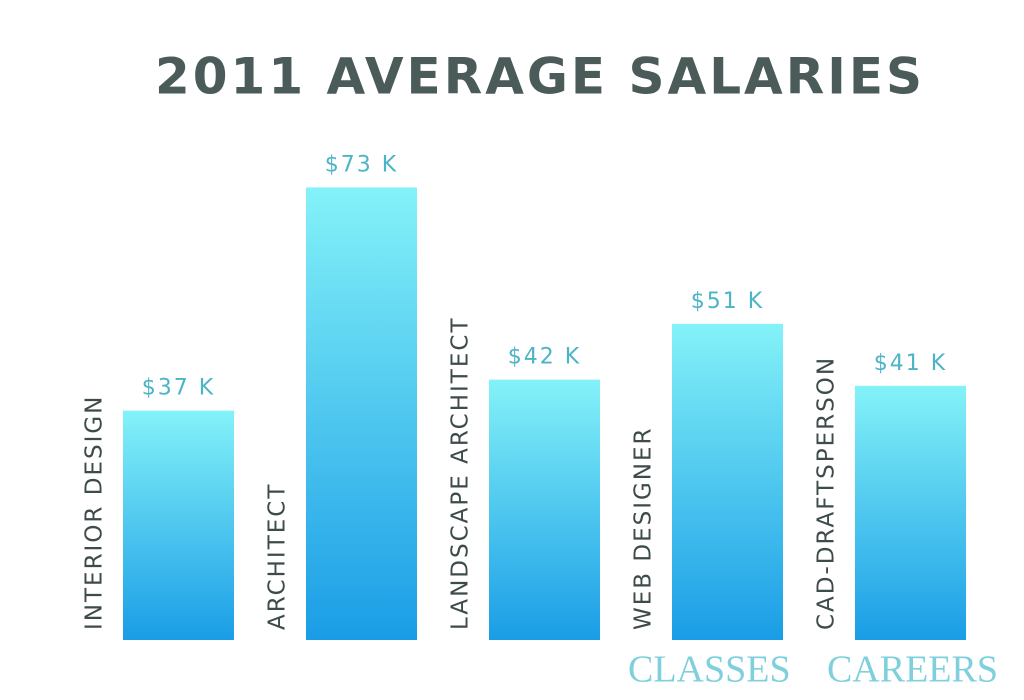 This screenshot has height=700, width=1024. What do you see at coordinates (544, 357) in the screenshot?
I see `value-label: $42 K` at bounding box center [544, 357].